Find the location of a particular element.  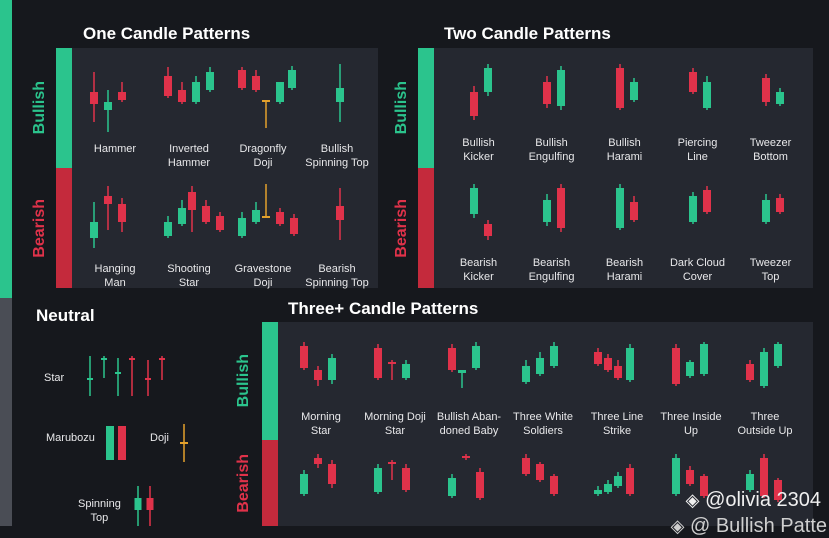

bullish-pattern-card: Bullish Harami is located at coordinates (624, 108).